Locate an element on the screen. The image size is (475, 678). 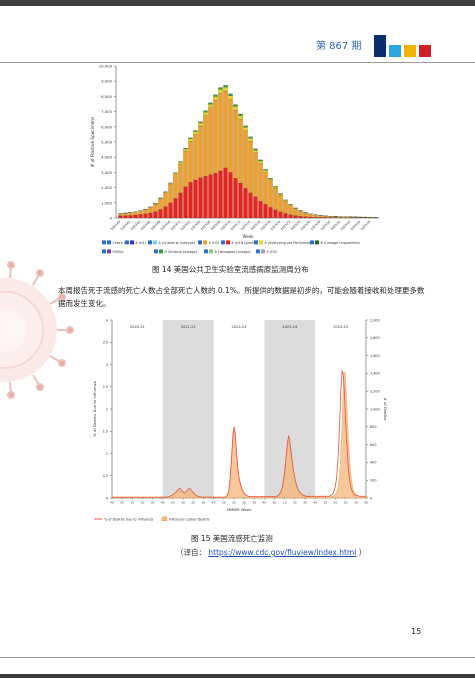
legend-label: Influenza Coded Deaths is located at coordinates (189, 519).